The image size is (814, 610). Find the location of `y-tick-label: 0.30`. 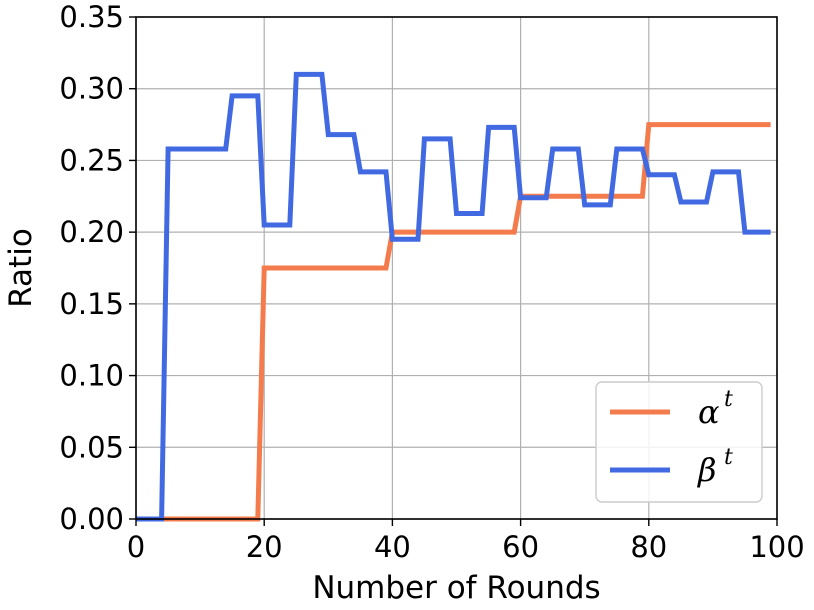

y-tick-label: 0.30 is located at coordinates (91, 89).